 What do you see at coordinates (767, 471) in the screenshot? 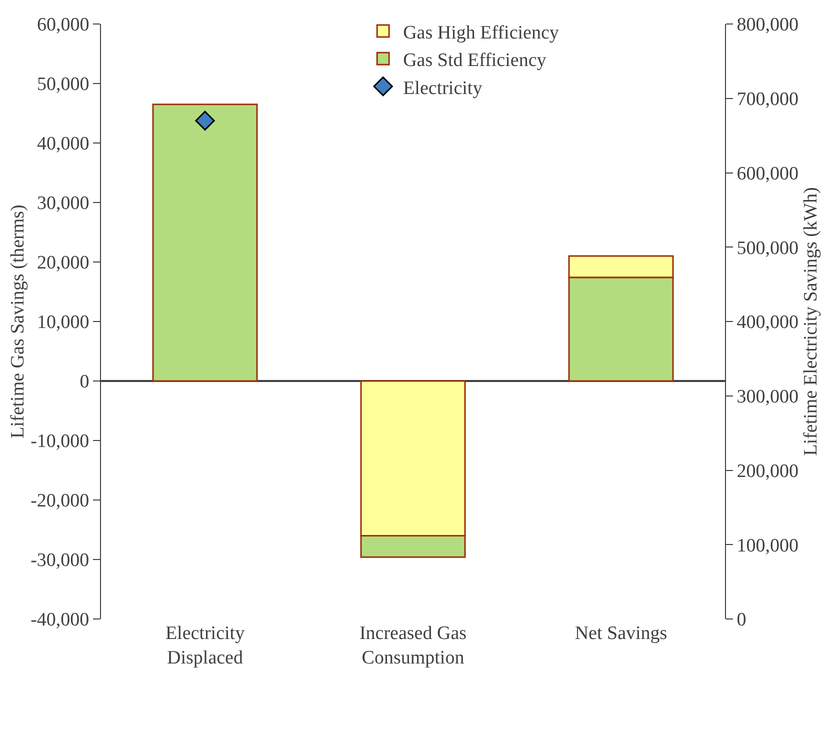
I see `y2-tick-label: 200,000` at bounding box center [767, 471].